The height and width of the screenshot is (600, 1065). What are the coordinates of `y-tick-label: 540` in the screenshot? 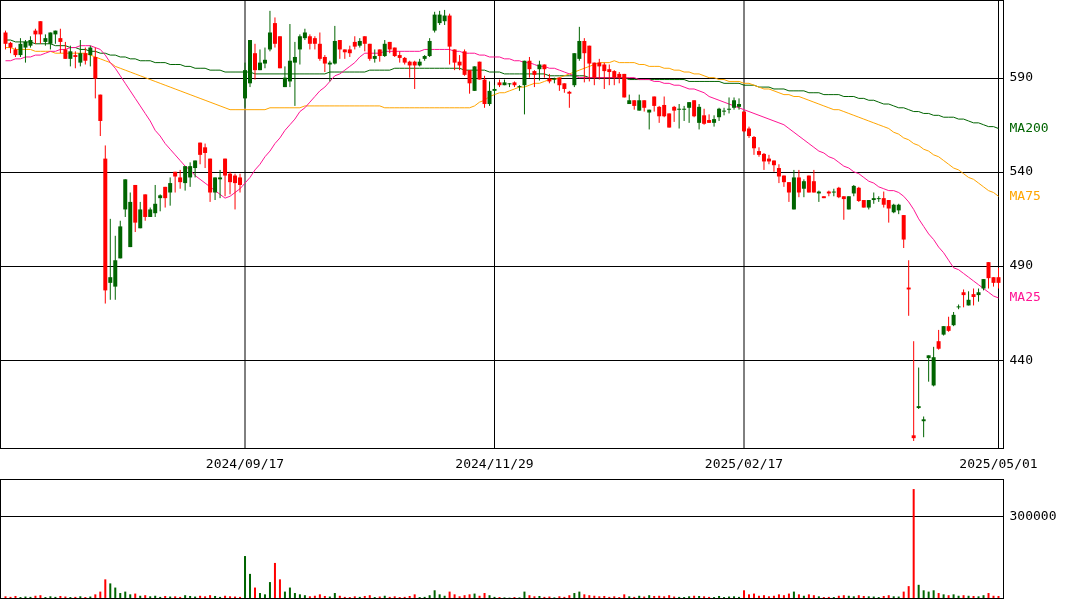 It's located at (1021, 171).